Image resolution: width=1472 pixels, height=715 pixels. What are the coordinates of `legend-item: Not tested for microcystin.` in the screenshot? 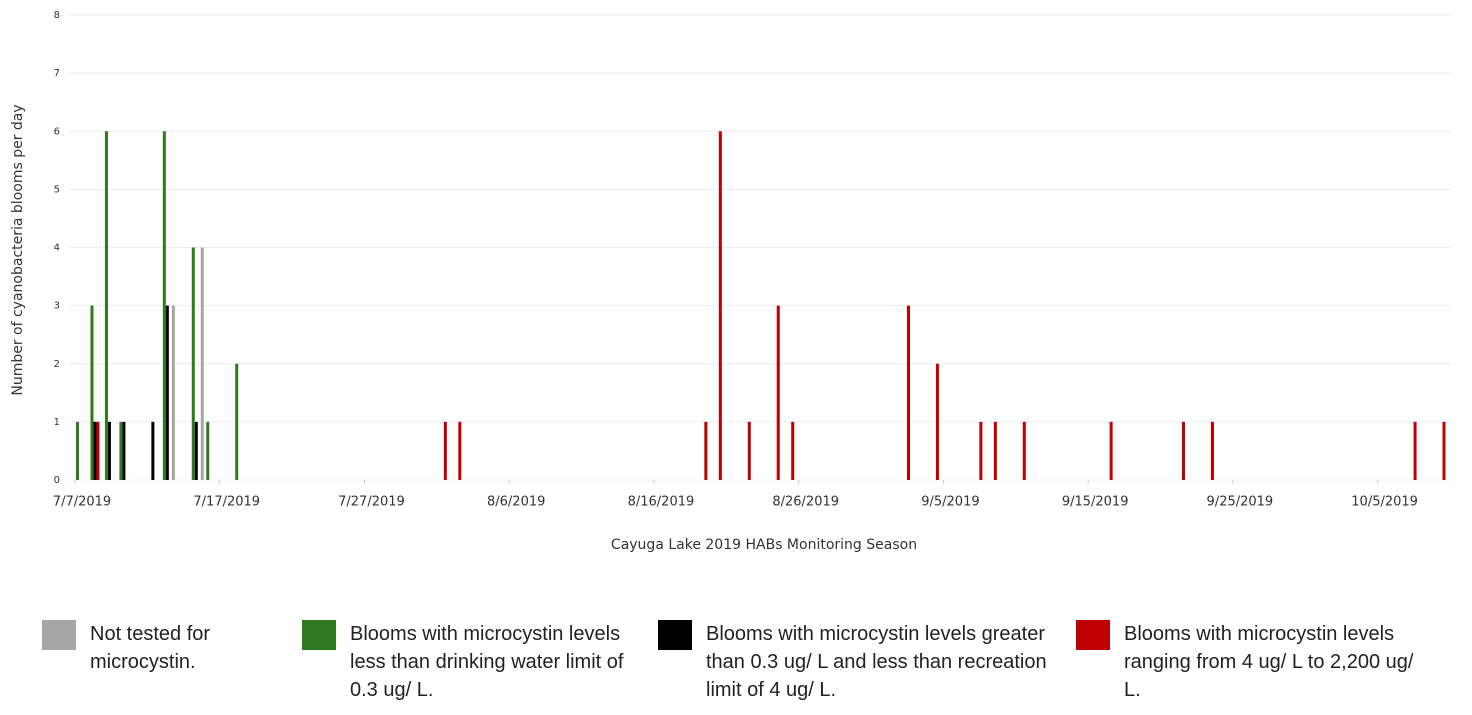 It's located at (141, 648).